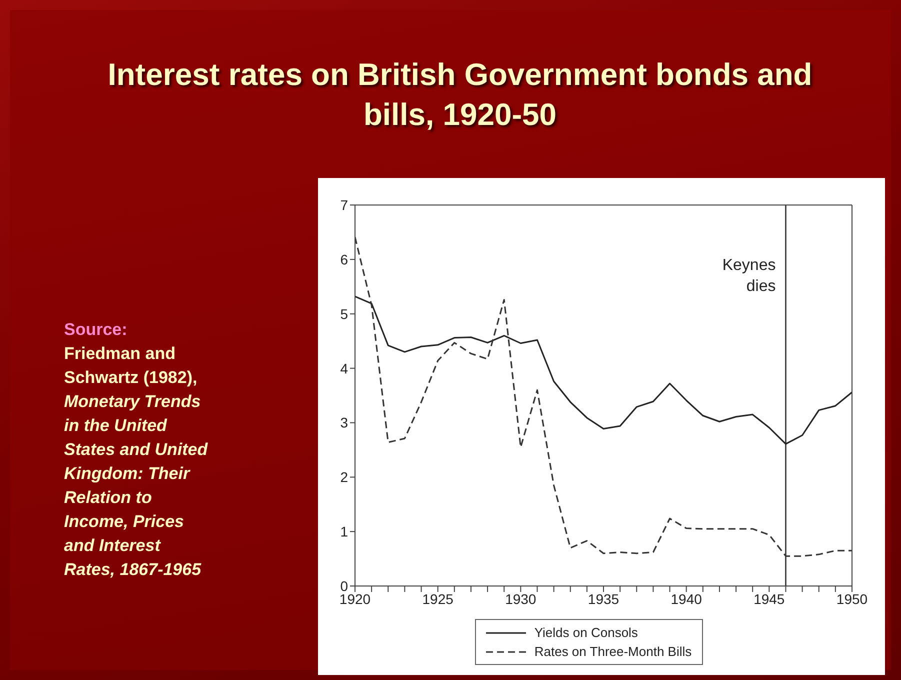 Image resolution: width=901 pixels, height=680 pixels. Describe the element at coordinates (749, 276) in the screenshot. I see `ref-line-label: Keynes dies` at that location.